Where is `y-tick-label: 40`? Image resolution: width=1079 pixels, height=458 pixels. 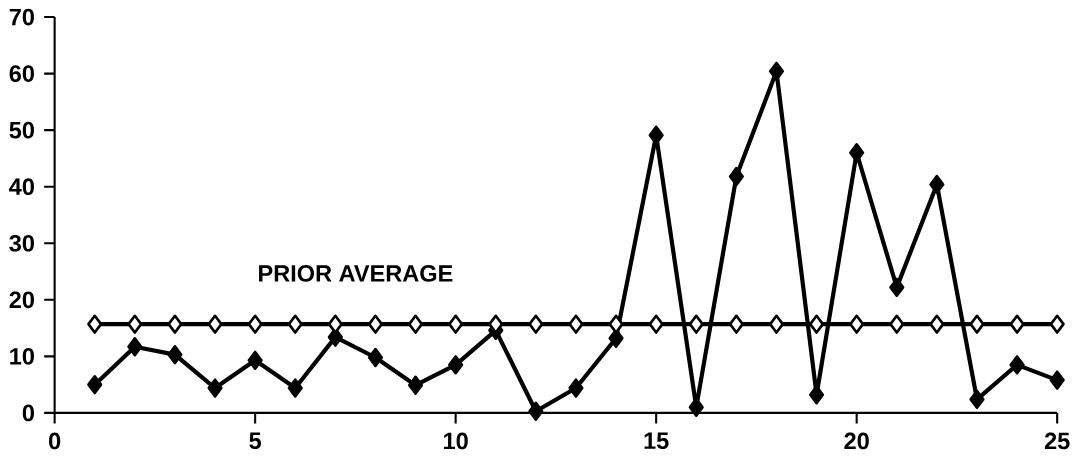 y-tick-label: 40 is located at coordinates (21, 187).